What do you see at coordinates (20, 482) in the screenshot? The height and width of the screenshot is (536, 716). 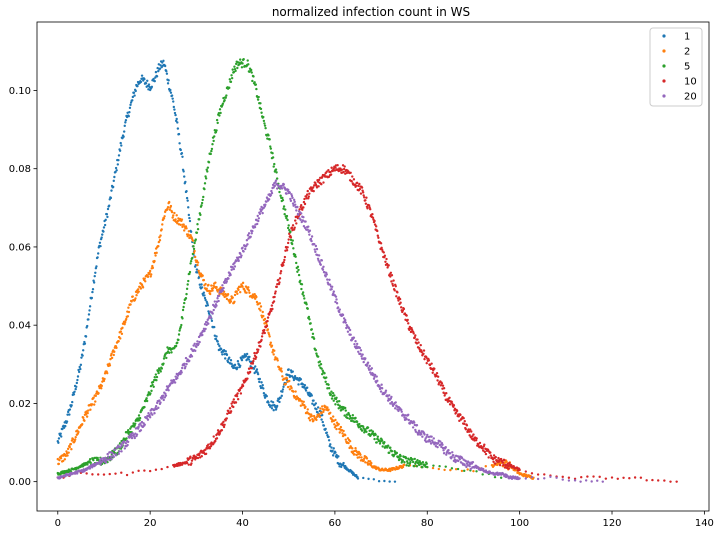 I see `y-tick-label: 0.00` at bounding box center [20, 482].